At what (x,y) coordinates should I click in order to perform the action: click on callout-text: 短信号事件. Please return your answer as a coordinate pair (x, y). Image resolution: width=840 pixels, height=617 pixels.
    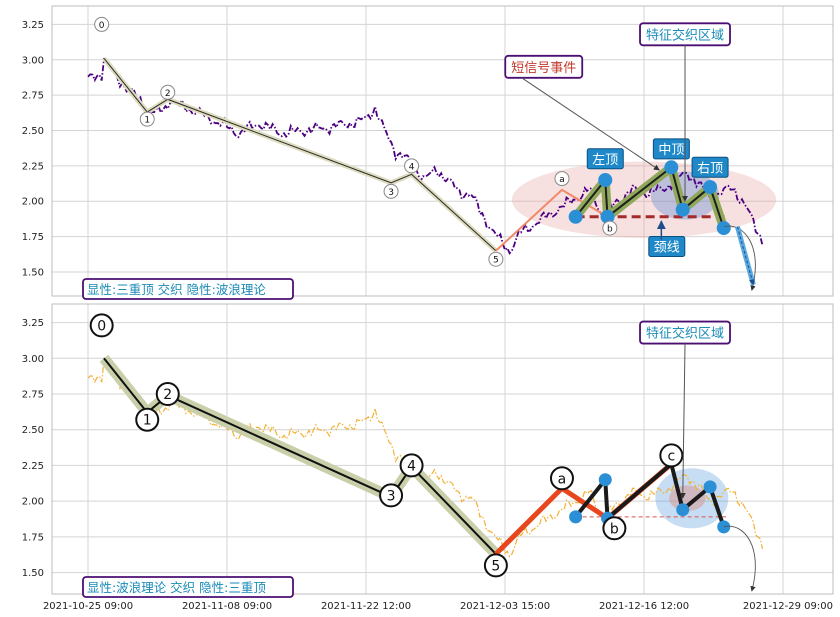
    Looking at the image, I should click on (543, 68).